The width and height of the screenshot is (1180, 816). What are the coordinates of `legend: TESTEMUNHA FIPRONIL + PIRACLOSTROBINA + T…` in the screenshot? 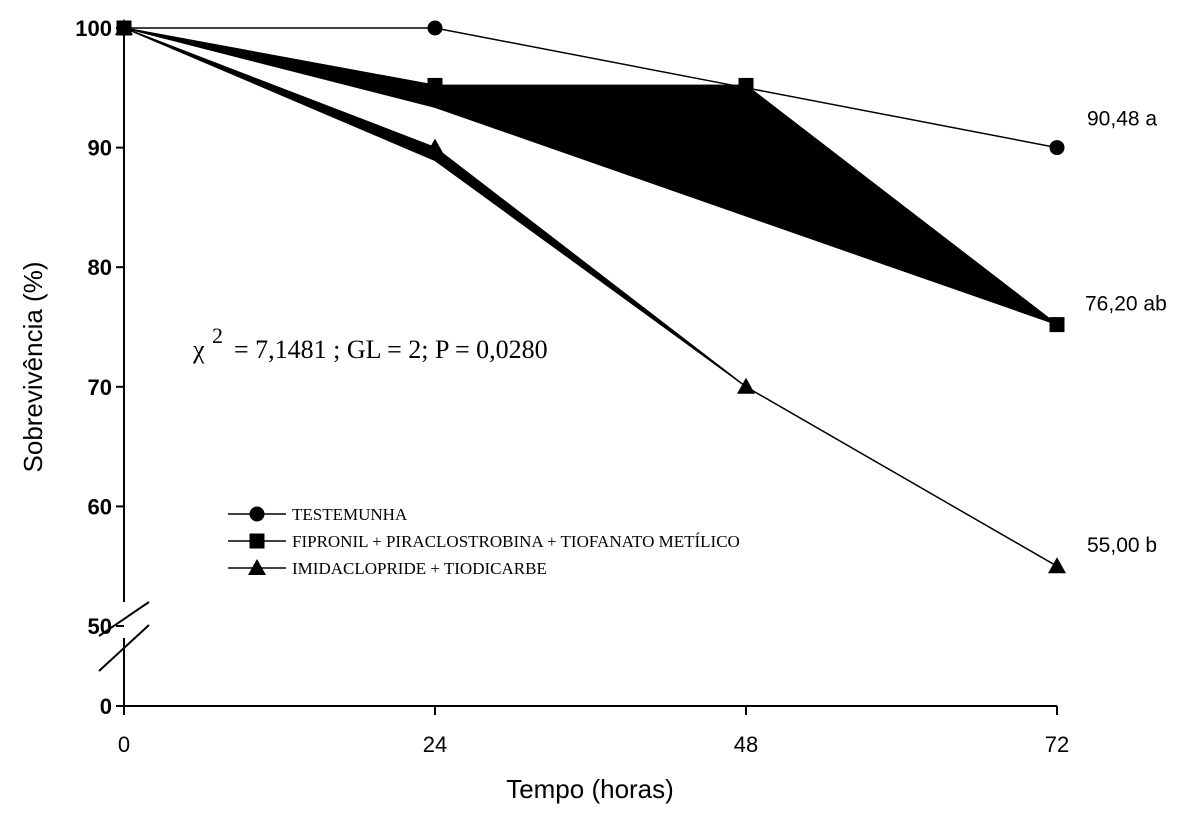 It's located at (484, 541).